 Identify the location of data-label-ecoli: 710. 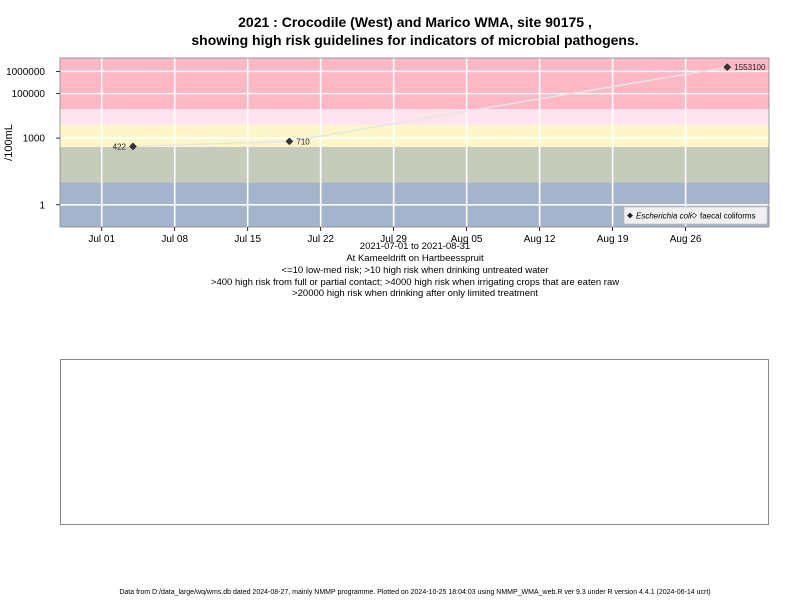
(303, 141).